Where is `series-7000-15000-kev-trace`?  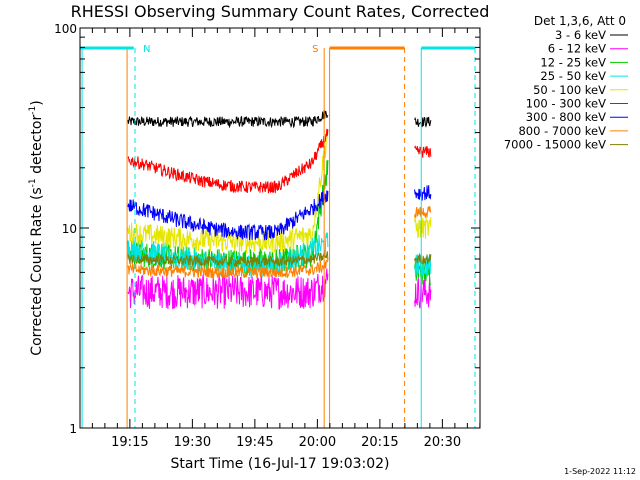
series-7000-15000-kev-trace is located at coordinates (279, 259).